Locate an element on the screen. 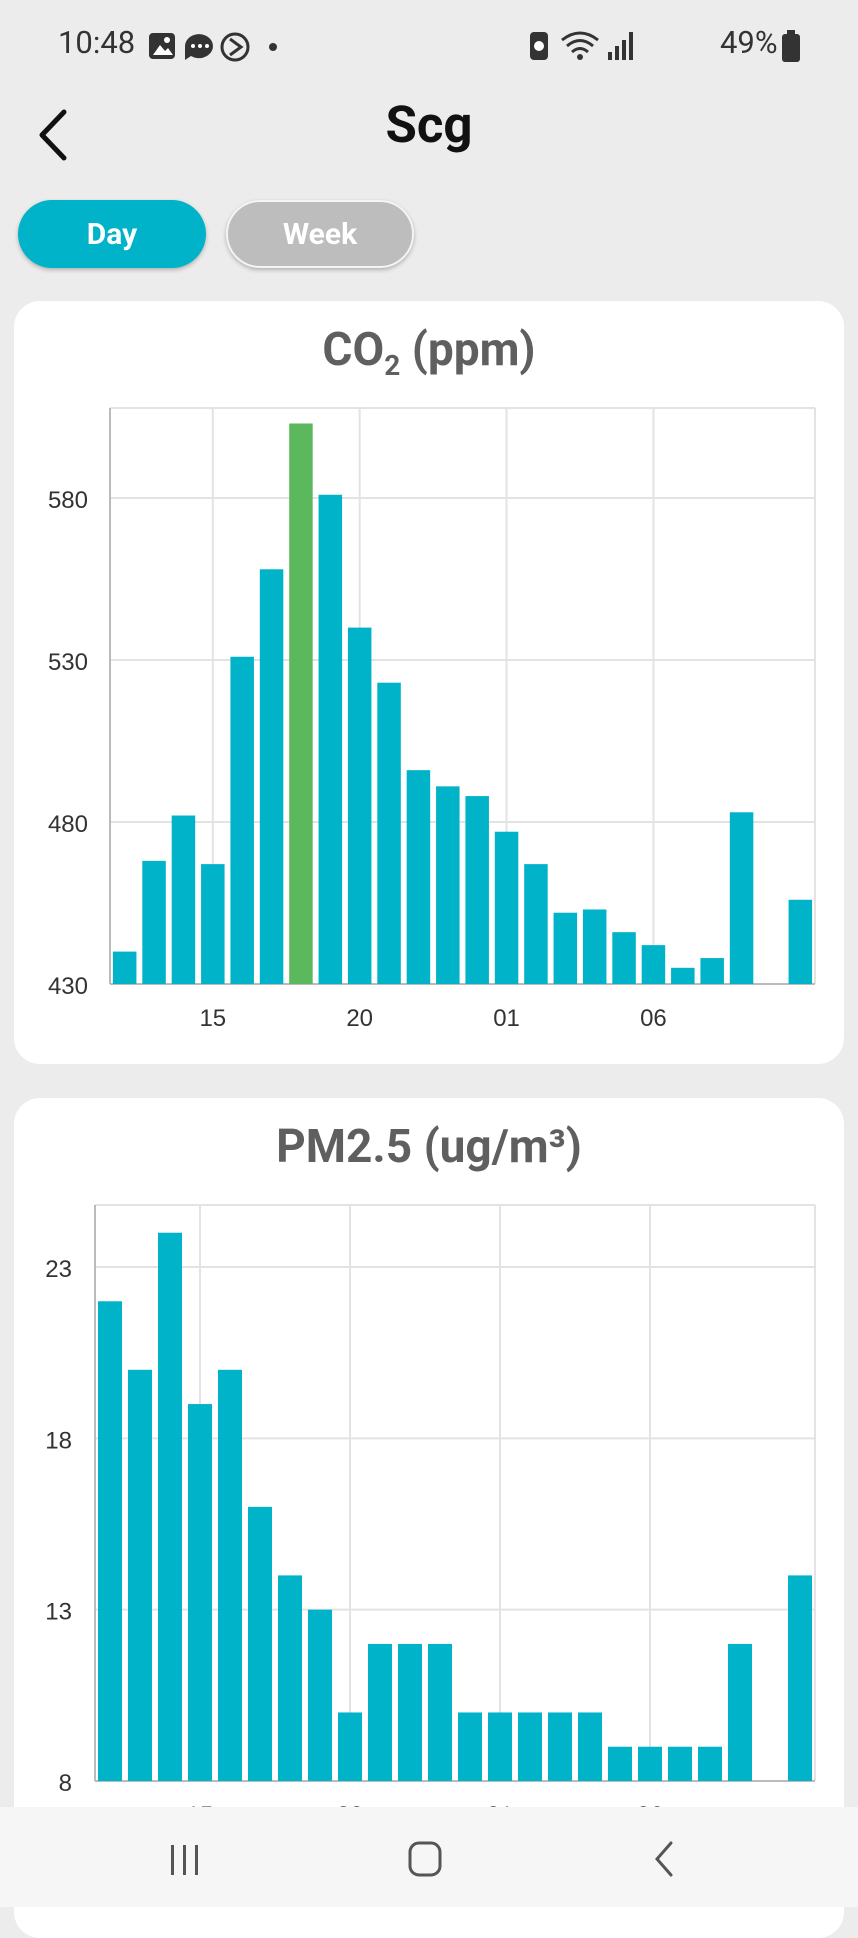 The width and height of the screenshot is (858, 1938). pm25-chart-title: PM2.5 (ug/m³) is located at coordinates (429, 1147).